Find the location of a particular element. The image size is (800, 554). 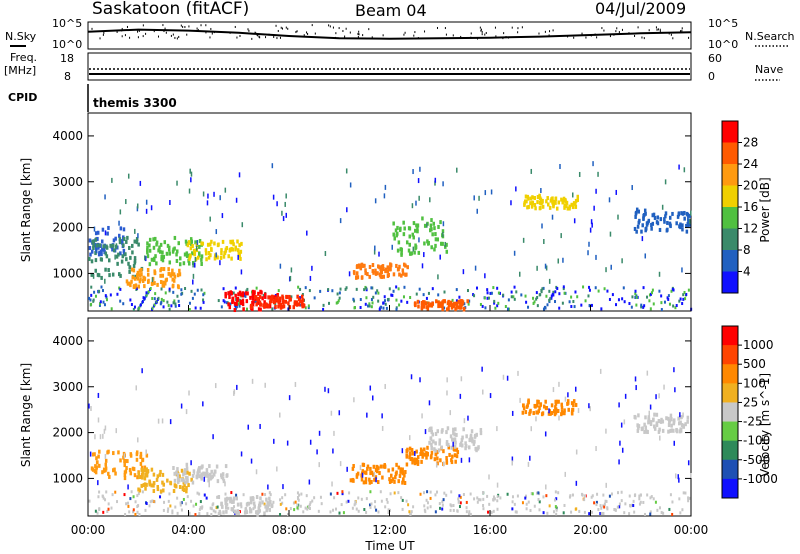

noise-strip-frame is located at coordinates (389, 35).